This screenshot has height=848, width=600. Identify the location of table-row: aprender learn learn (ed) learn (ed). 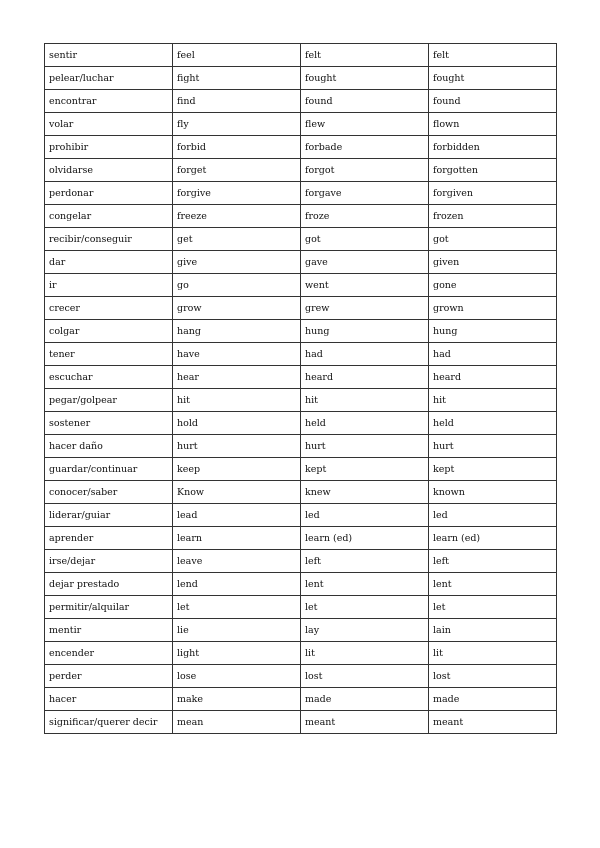
(300, 538).